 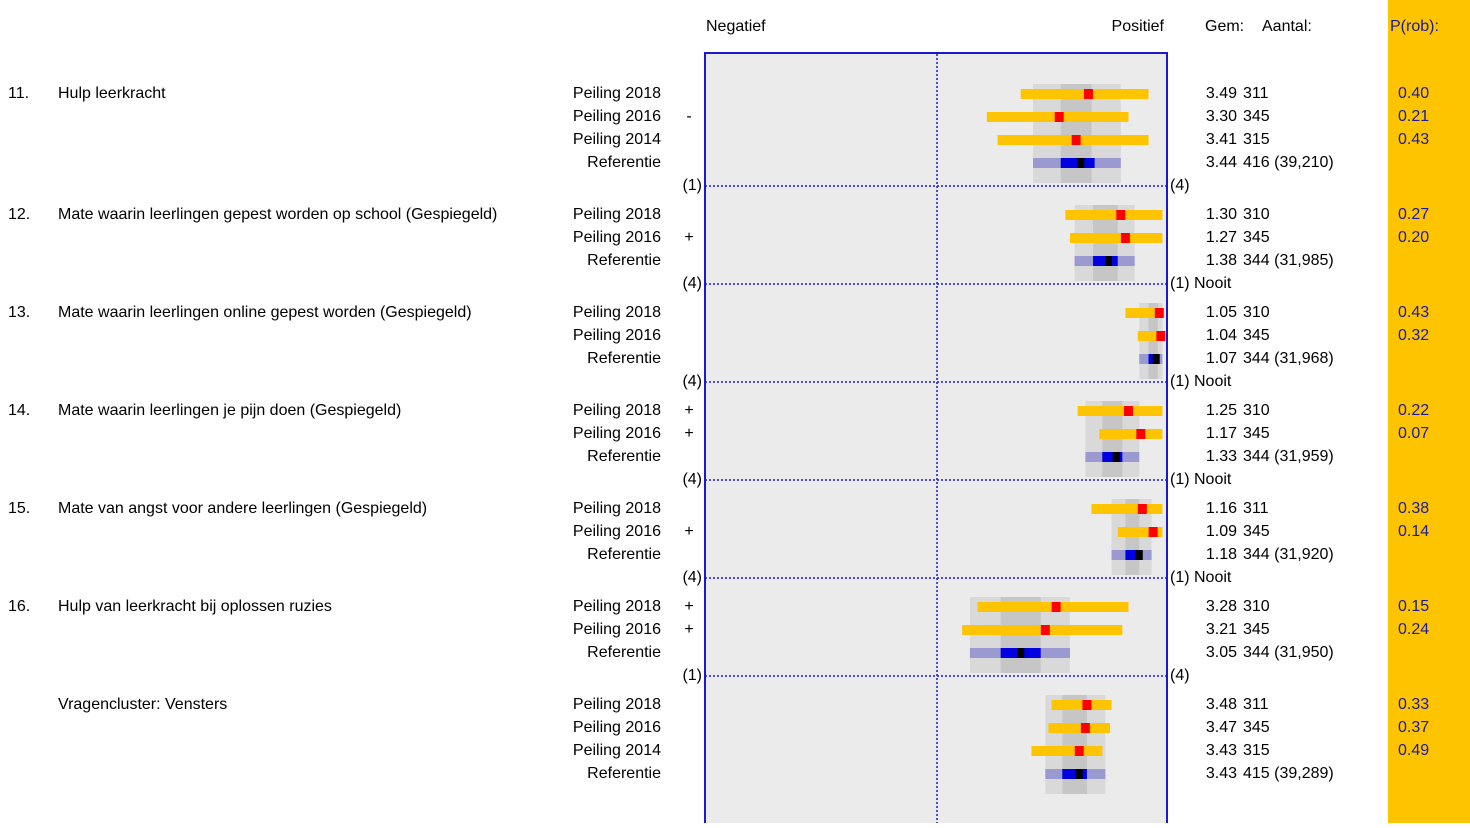 What do you see at coordinates (19, 508) in the screenshot?
I see `item-number: 15.` at bounding box center [19, 508].